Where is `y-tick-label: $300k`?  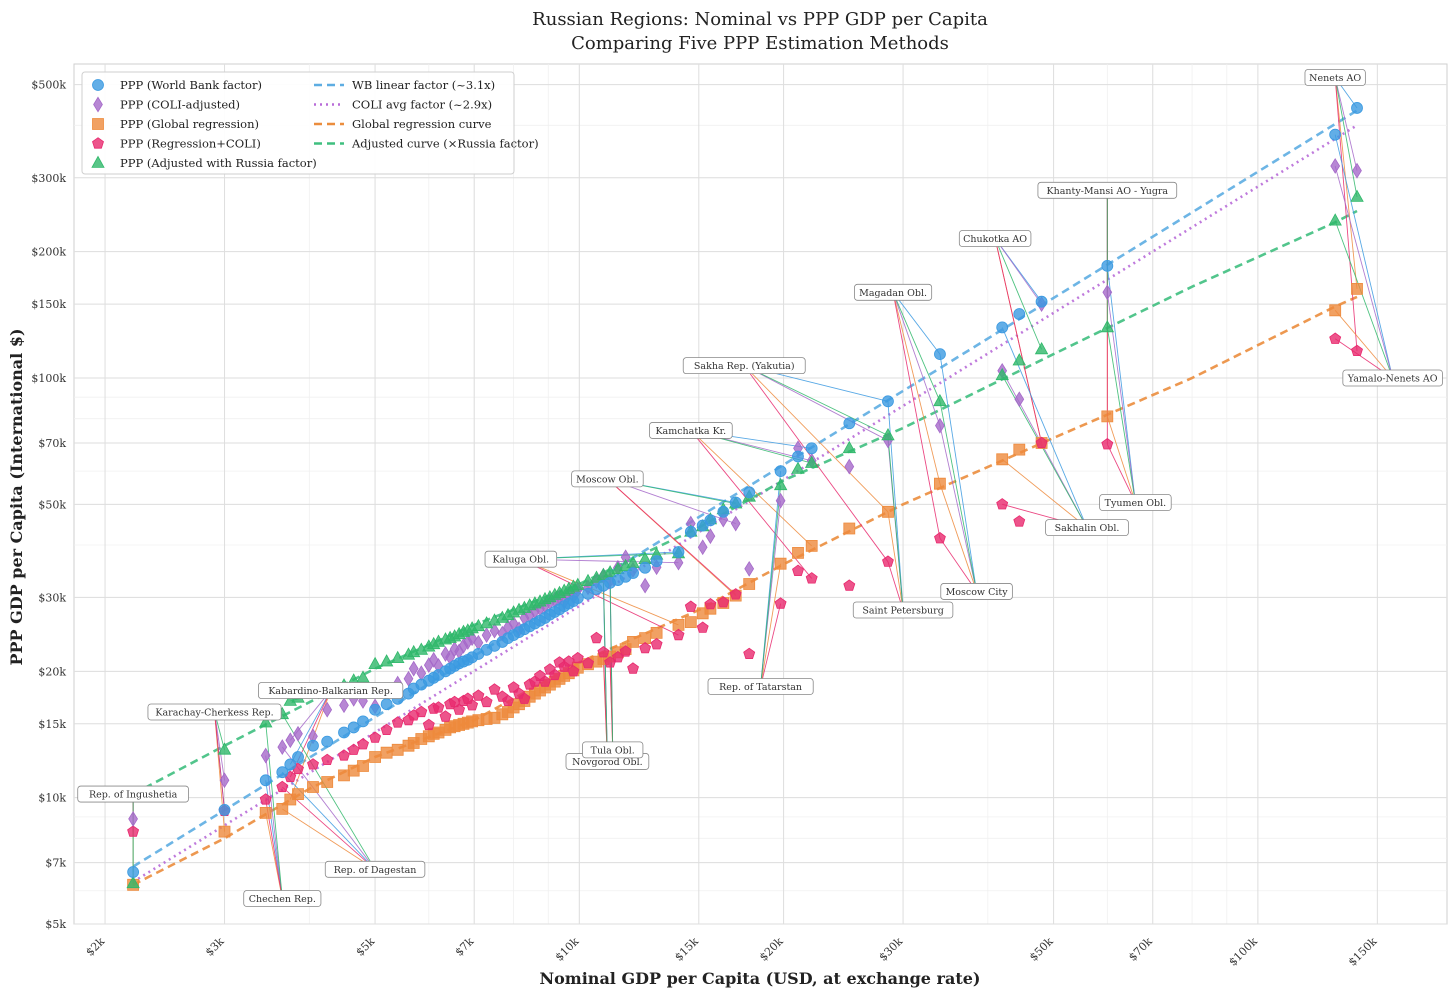
y-tick-label: $300k is located at coordinates (48, 178).